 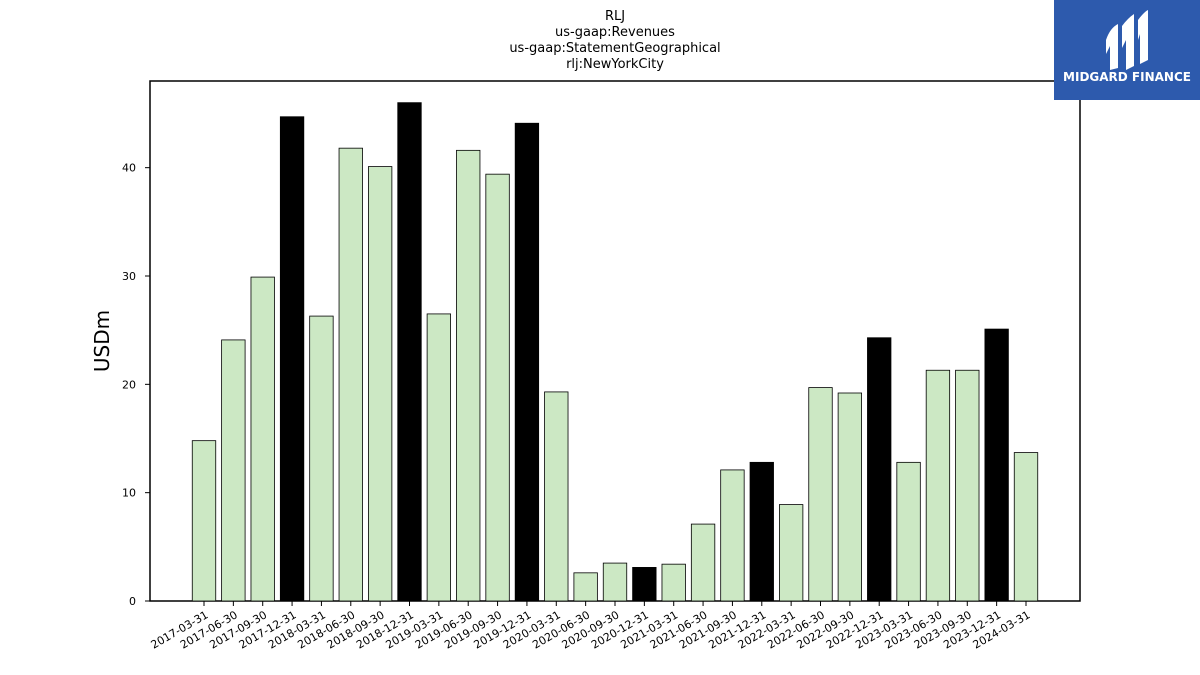 I want to click on y-tick-label: 10, so click(x=129, y=493).